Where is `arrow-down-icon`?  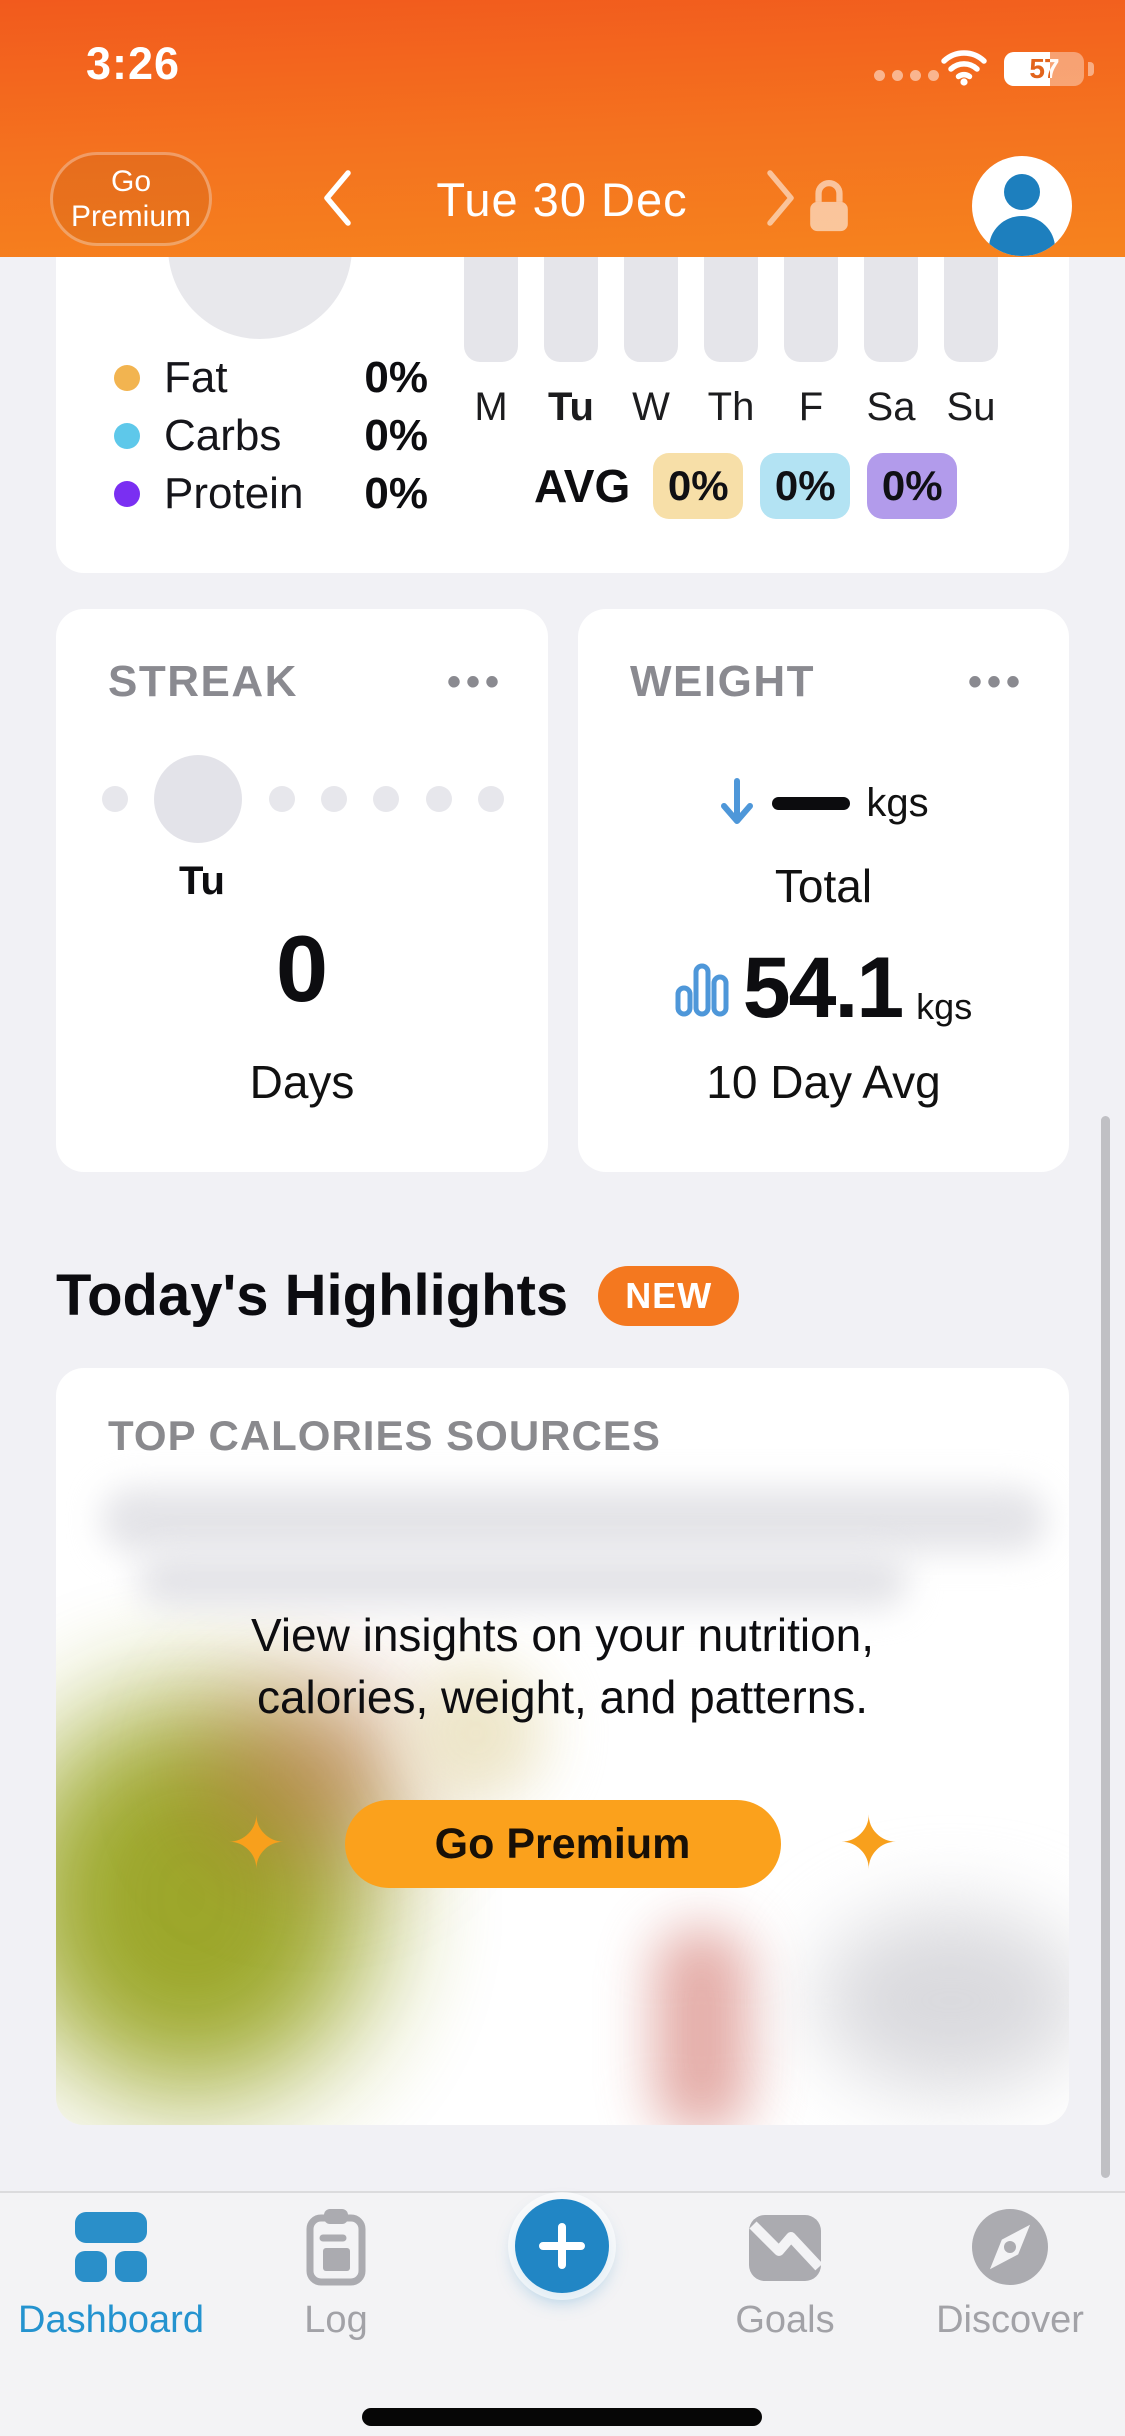 arrow-down-icon is located at coordinates (737, 801).